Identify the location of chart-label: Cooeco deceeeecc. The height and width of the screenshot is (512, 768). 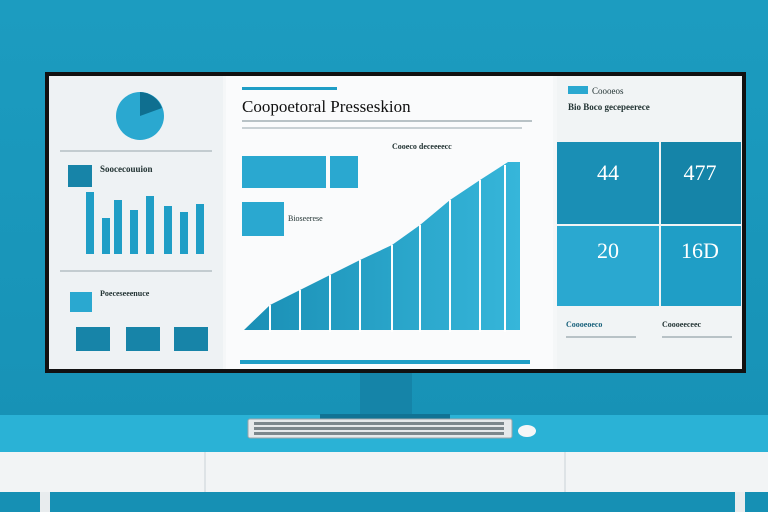
(422, 146).